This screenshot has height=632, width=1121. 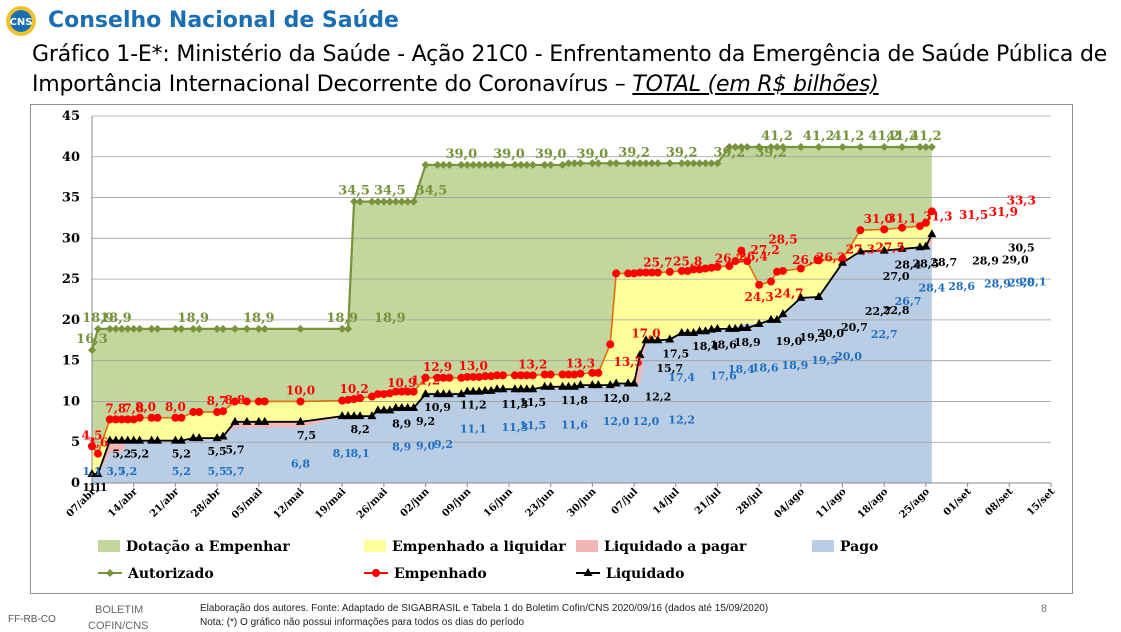 I want to click on data-label-liquidado: 5,7, so click(x=234, y=450).